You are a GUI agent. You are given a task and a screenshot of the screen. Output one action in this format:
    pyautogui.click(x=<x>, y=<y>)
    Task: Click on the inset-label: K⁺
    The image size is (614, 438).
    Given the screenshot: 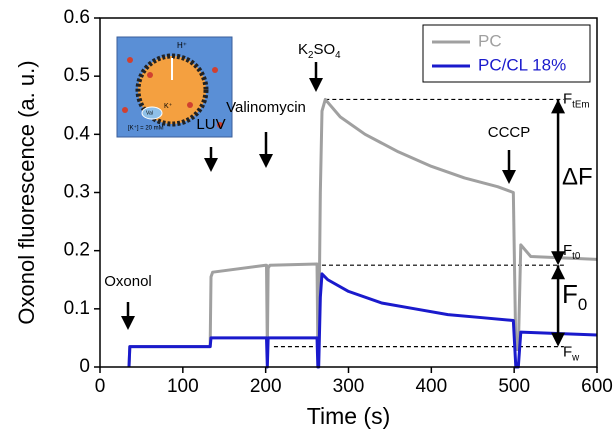 What is the action you would take?
    pyautogui.click(x=168, y=106)
    